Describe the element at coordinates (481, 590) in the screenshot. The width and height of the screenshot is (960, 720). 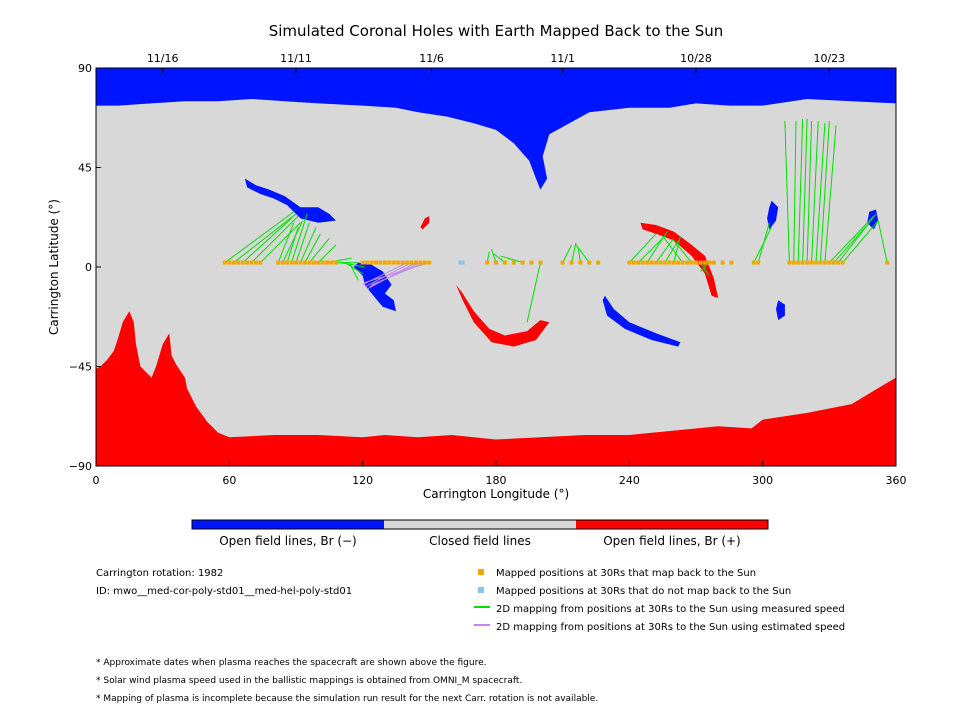
I see `legend-marker-not-mapped` at that location.